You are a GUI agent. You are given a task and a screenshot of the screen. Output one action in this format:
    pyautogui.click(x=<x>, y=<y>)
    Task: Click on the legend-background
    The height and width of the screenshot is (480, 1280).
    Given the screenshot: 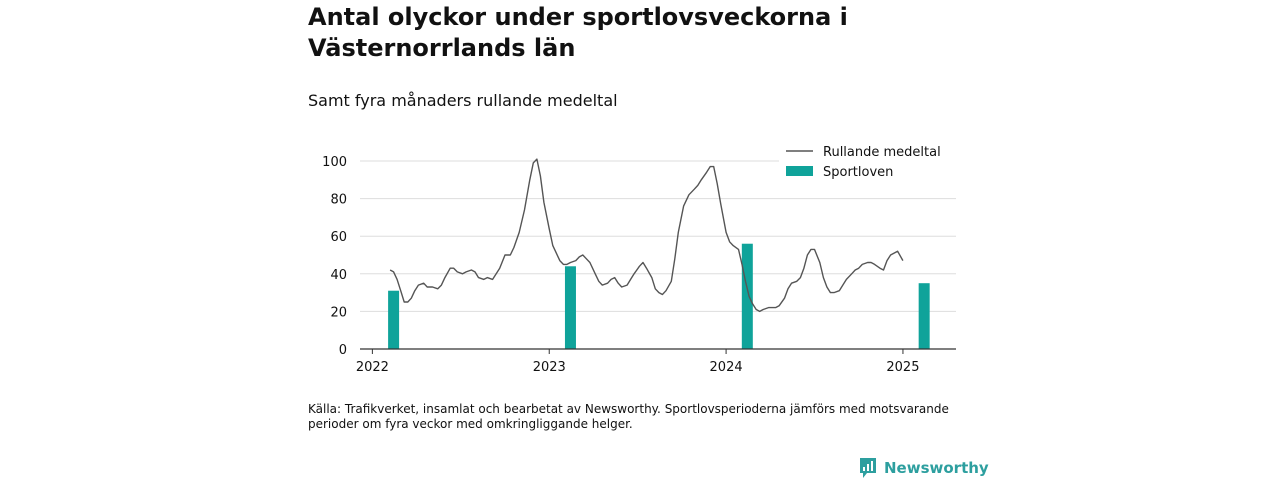 What is the action you would take?
    pyautogui.click(x=869, y=164)
    